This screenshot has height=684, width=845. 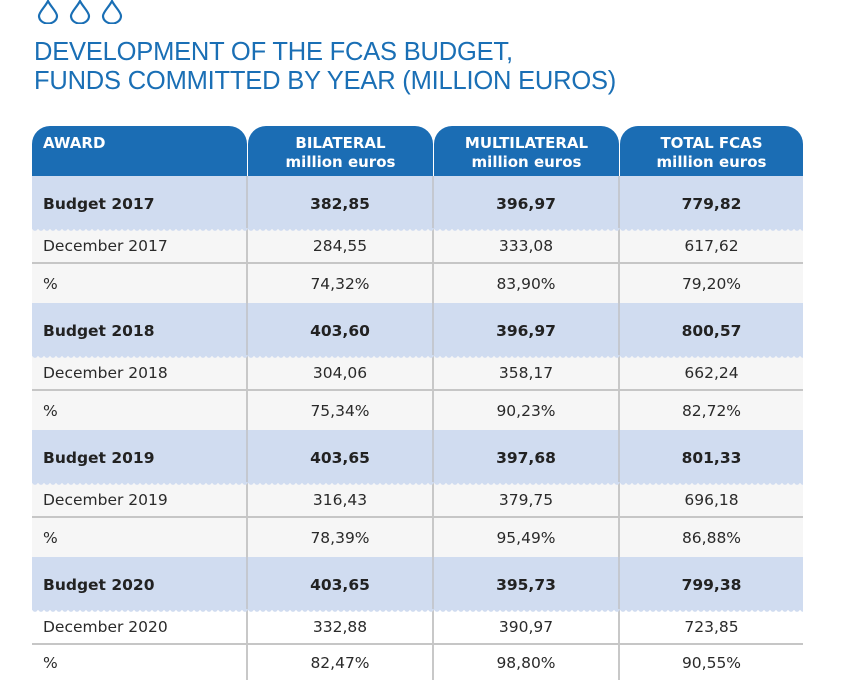 What do you see at coordinates (527, 499) in the screenshot?
I see `cell-multilateral: 379,75` at bounding box center [527, 499].